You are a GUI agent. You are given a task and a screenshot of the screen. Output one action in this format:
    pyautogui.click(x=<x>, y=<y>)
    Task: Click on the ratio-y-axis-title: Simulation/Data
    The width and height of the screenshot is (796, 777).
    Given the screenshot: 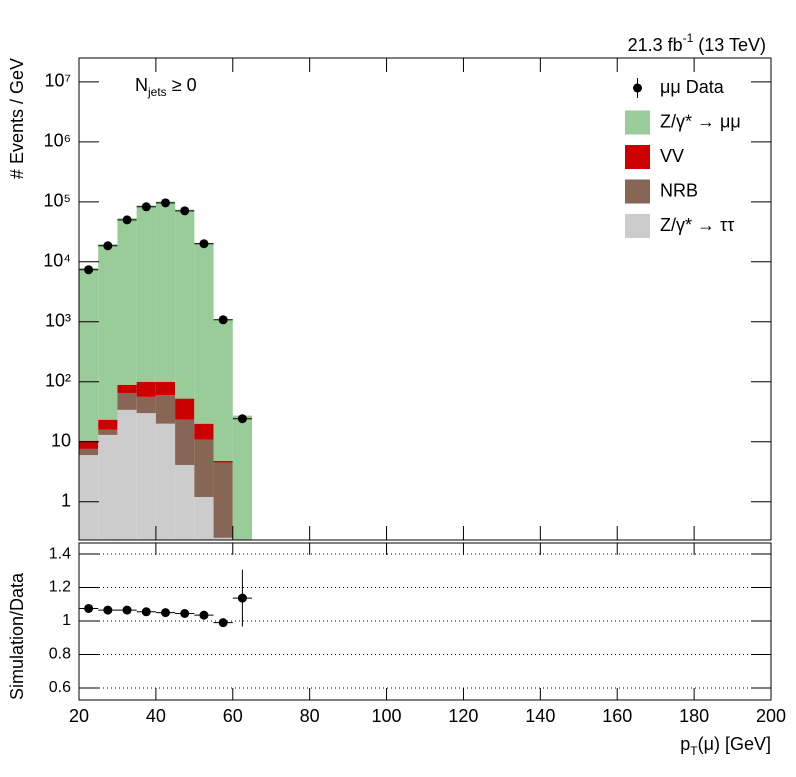 What is the action you would take?
    pyautogui.click(x=17, y=636)
    